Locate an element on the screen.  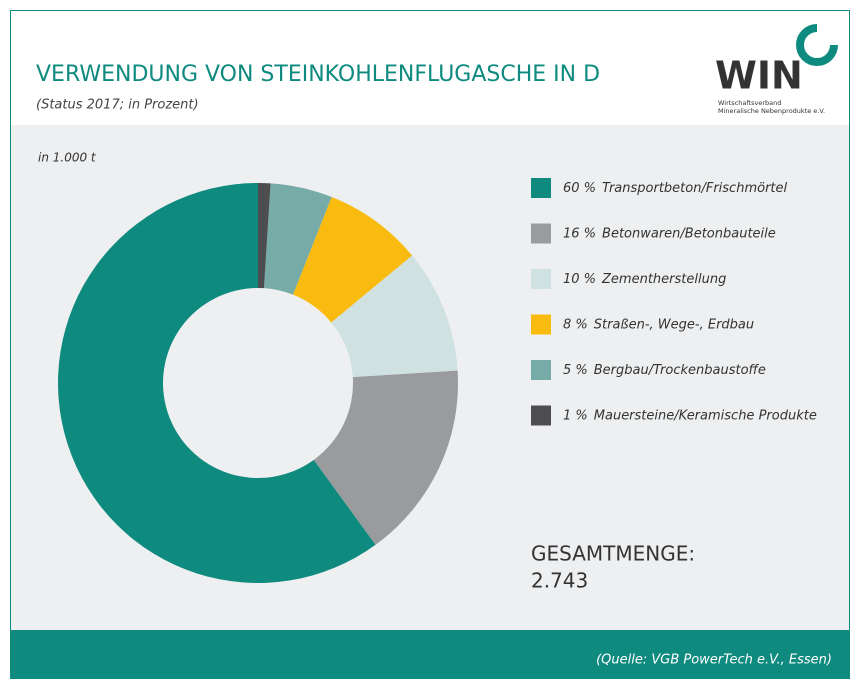
source: (Quelle: VGB PowerTech e.V., Essen) is located at coordinates (714, 660).